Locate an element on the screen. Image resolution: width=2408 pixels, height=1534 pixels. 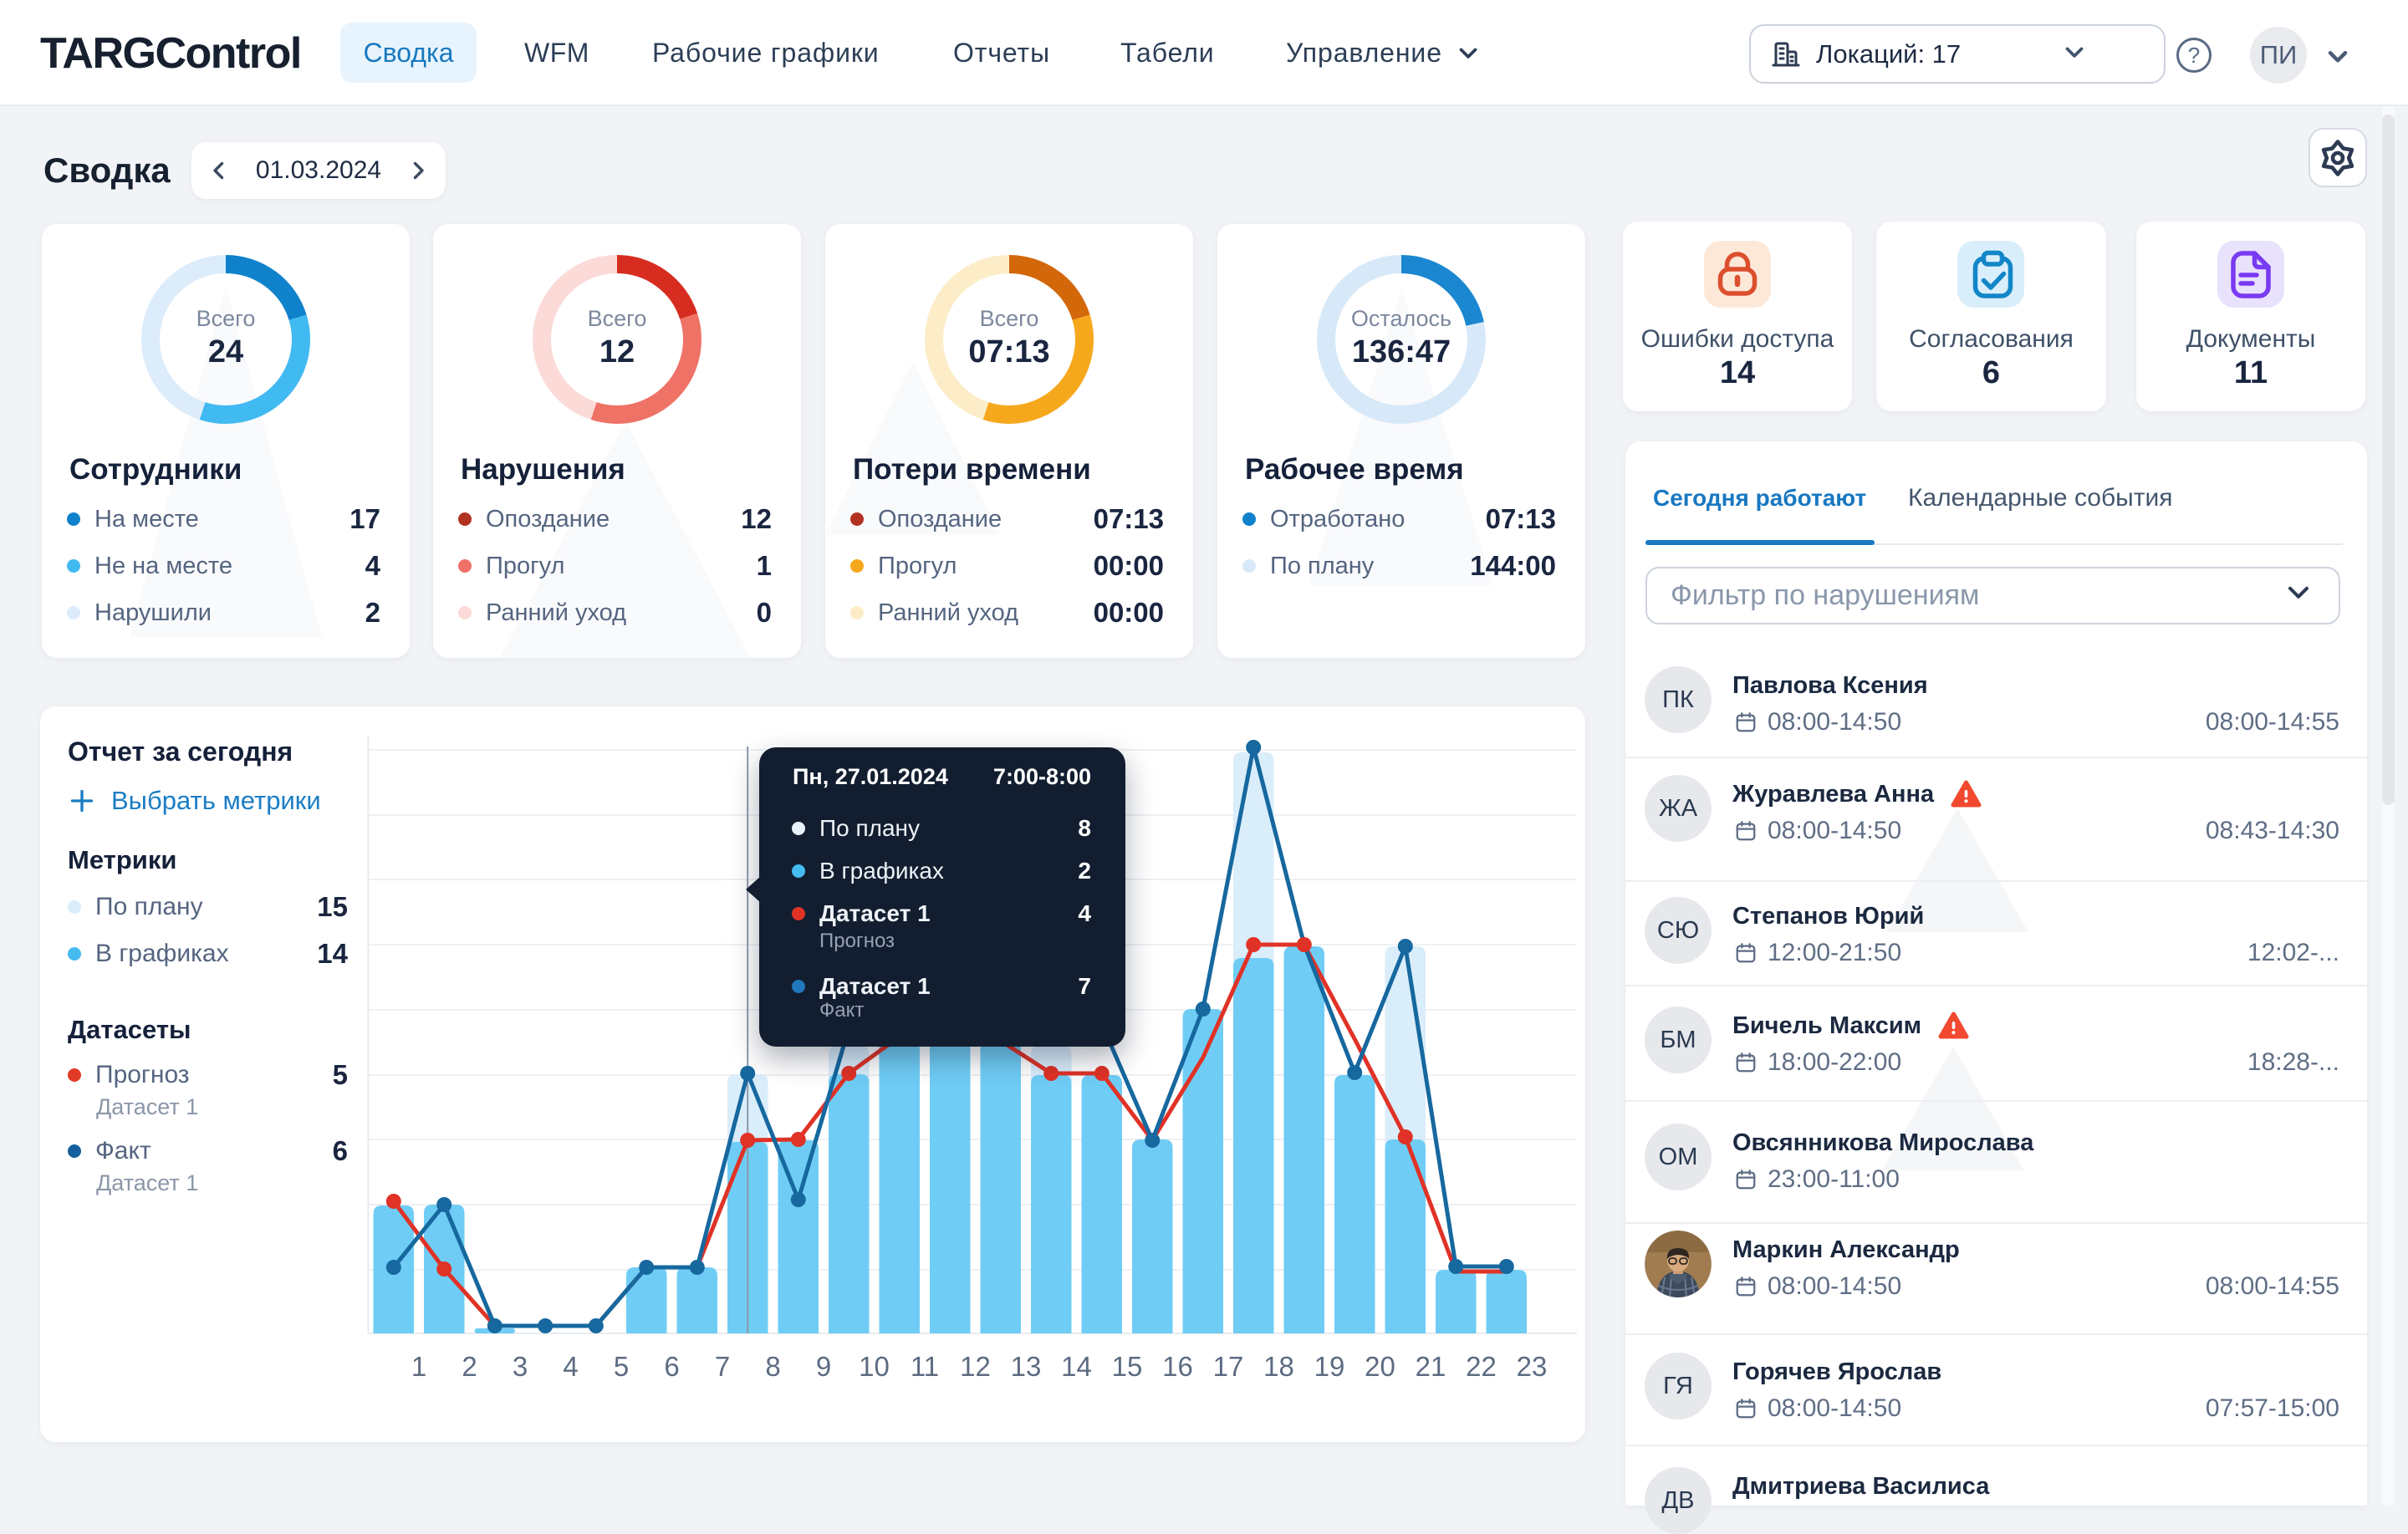
svg-text: 9 is located at coordinates (823, 1366).